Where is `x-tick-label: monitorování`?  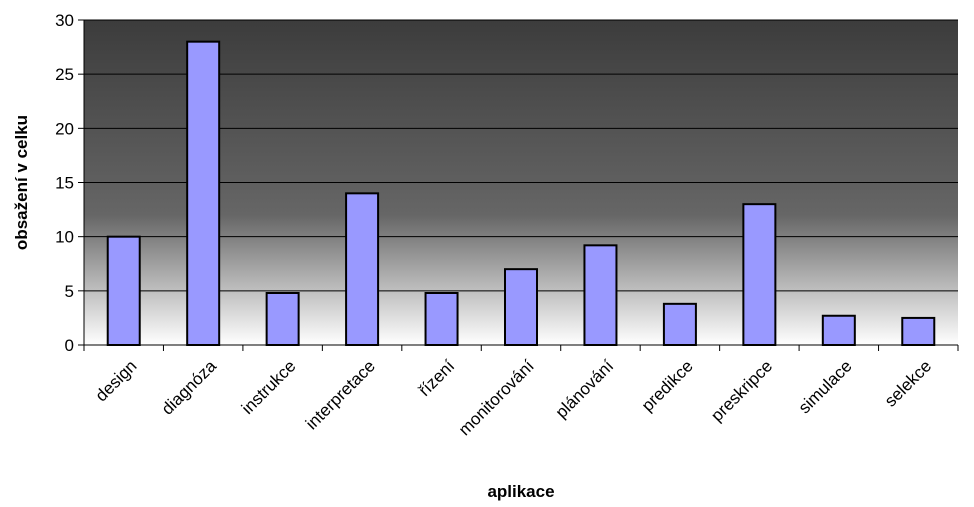
x-tick-label: monitorování is located at coordinates (496, 397).